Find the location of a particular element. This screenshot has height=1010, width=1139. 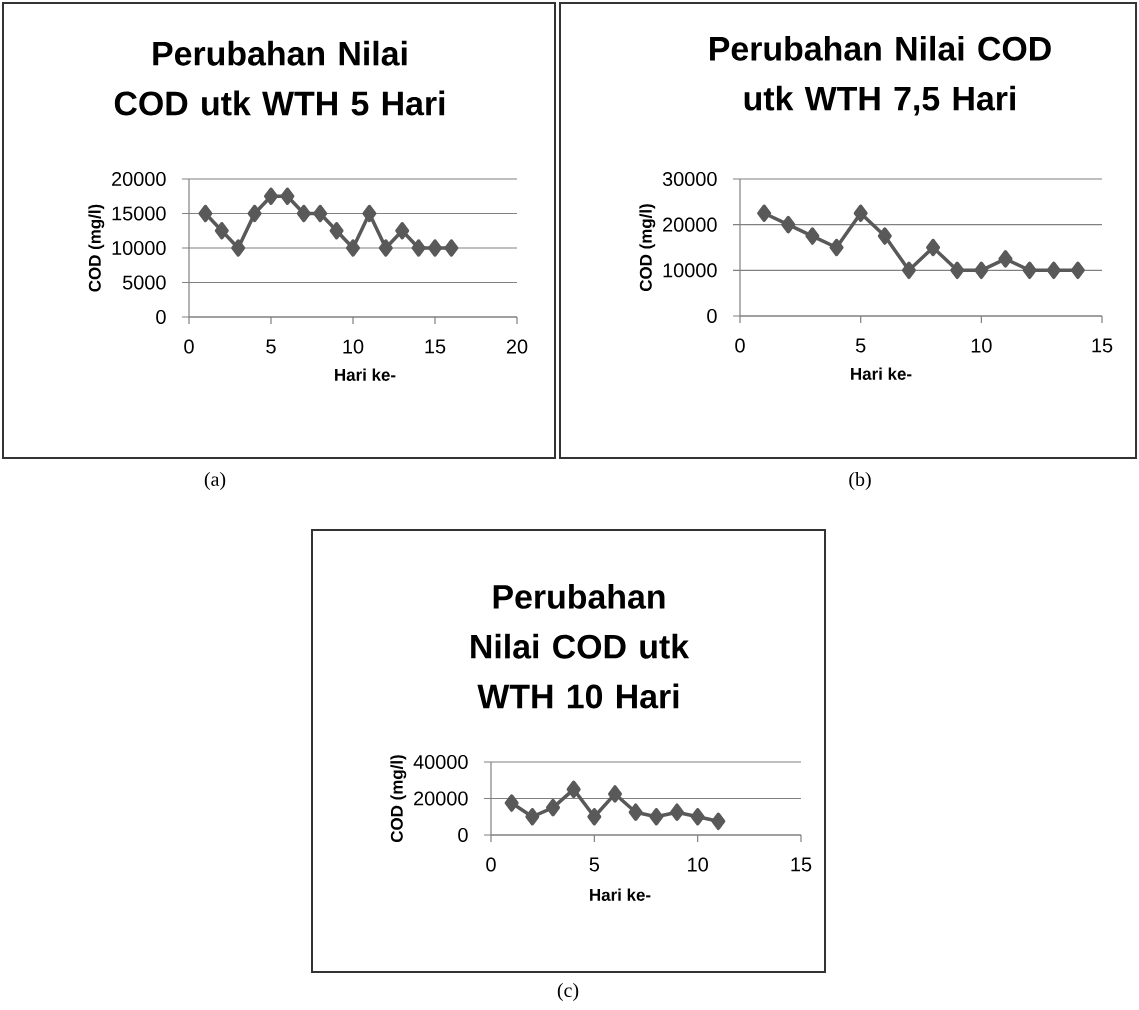

text: (a) is located at coordinates (215, 481).